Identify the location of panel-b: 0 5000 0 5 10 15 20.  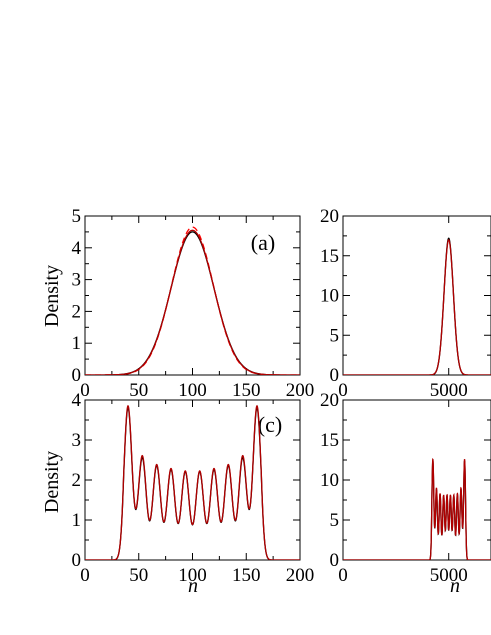
(405, 303).